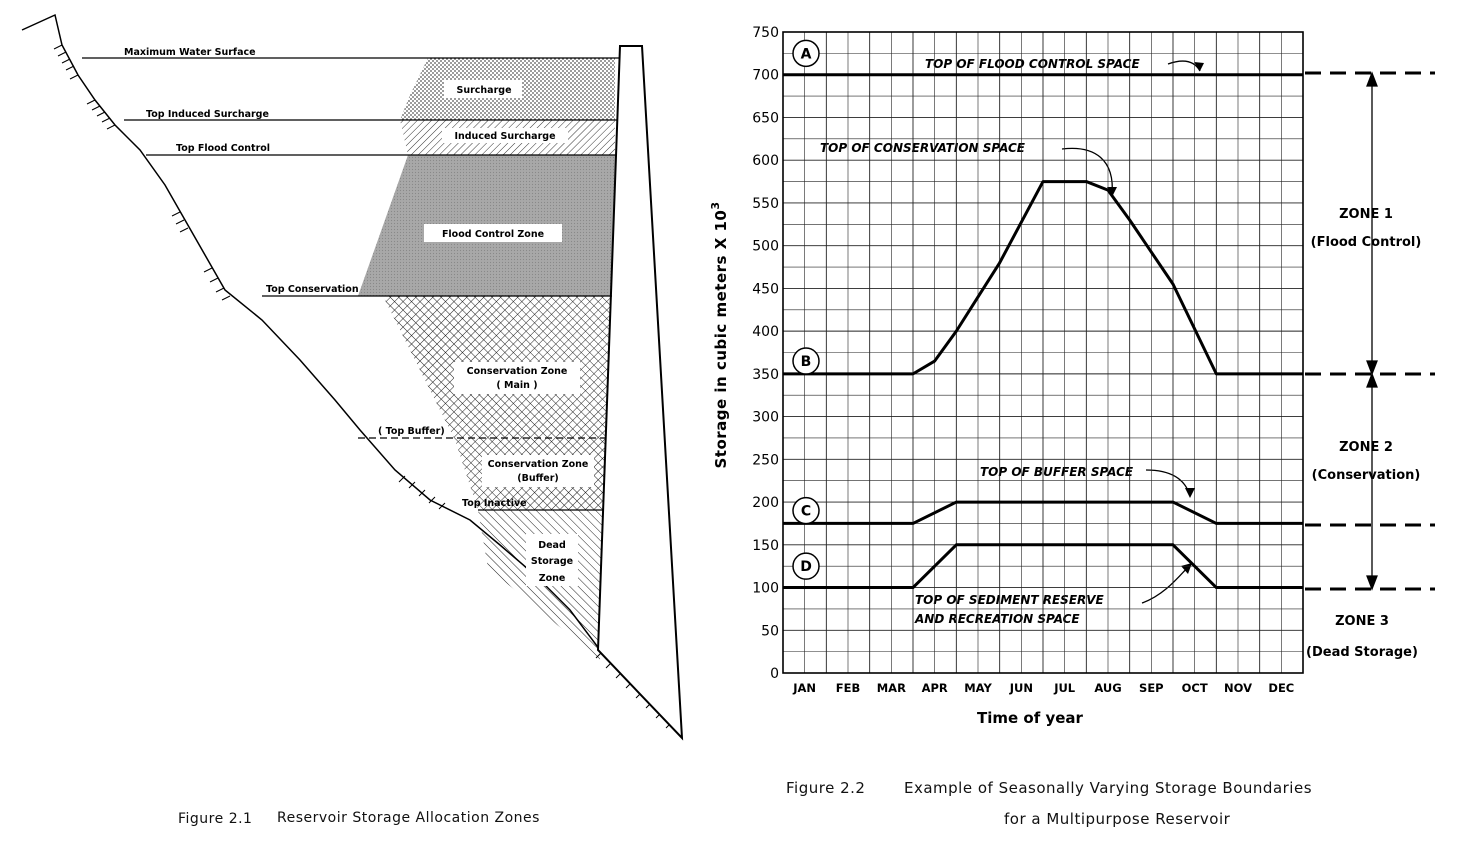 This screenshot has height=862, width=1469. What do you see at coordinates (774, 674) in the screenshot?
I see `y-tick-label: 0` at bounding box center [774, 674].